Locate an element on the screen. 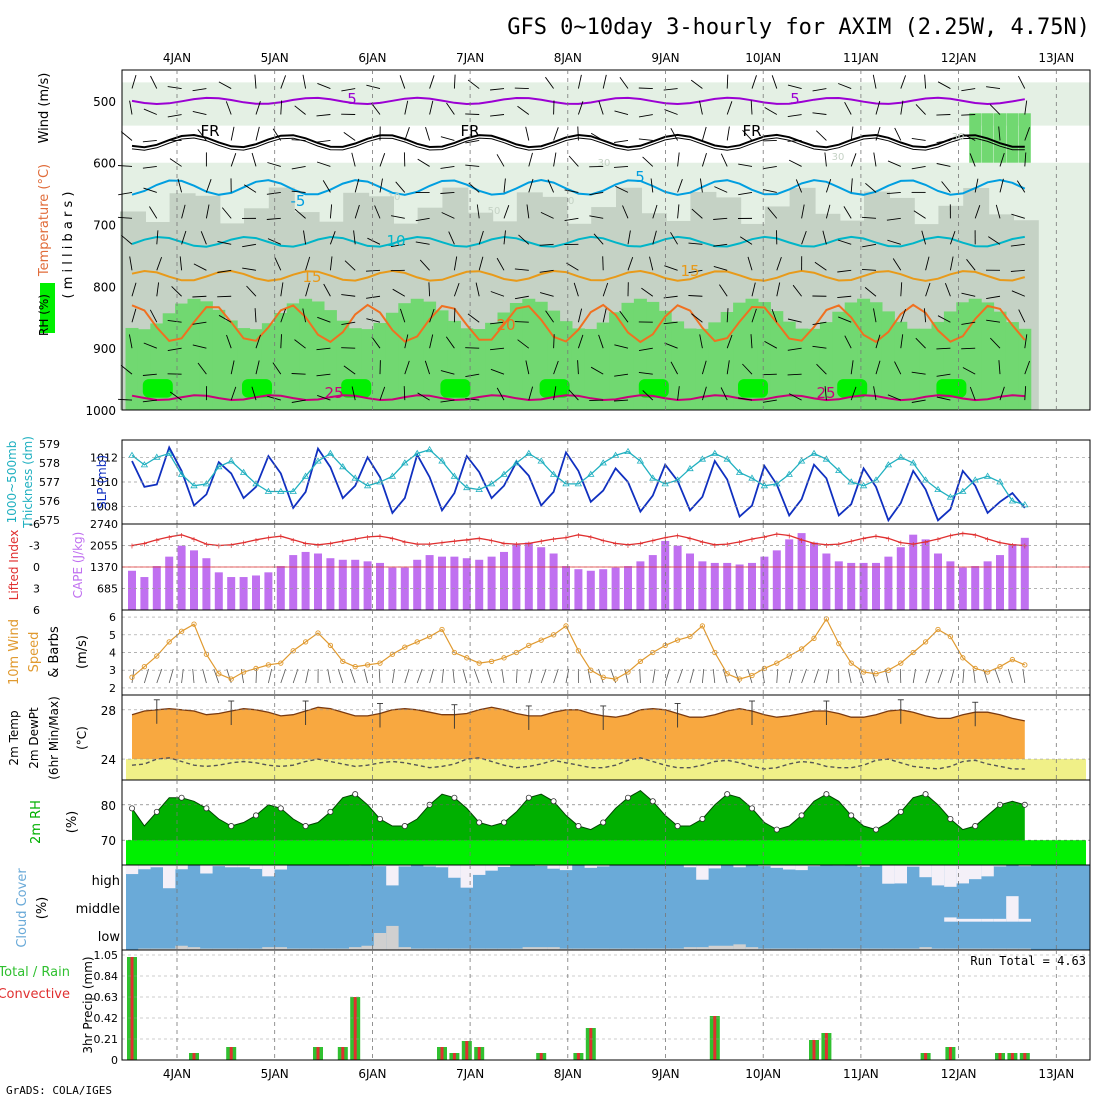 This screenshot has height=1100, width=1100. date-label-top-9: 13JAN is located at coordinates (1056, 58).